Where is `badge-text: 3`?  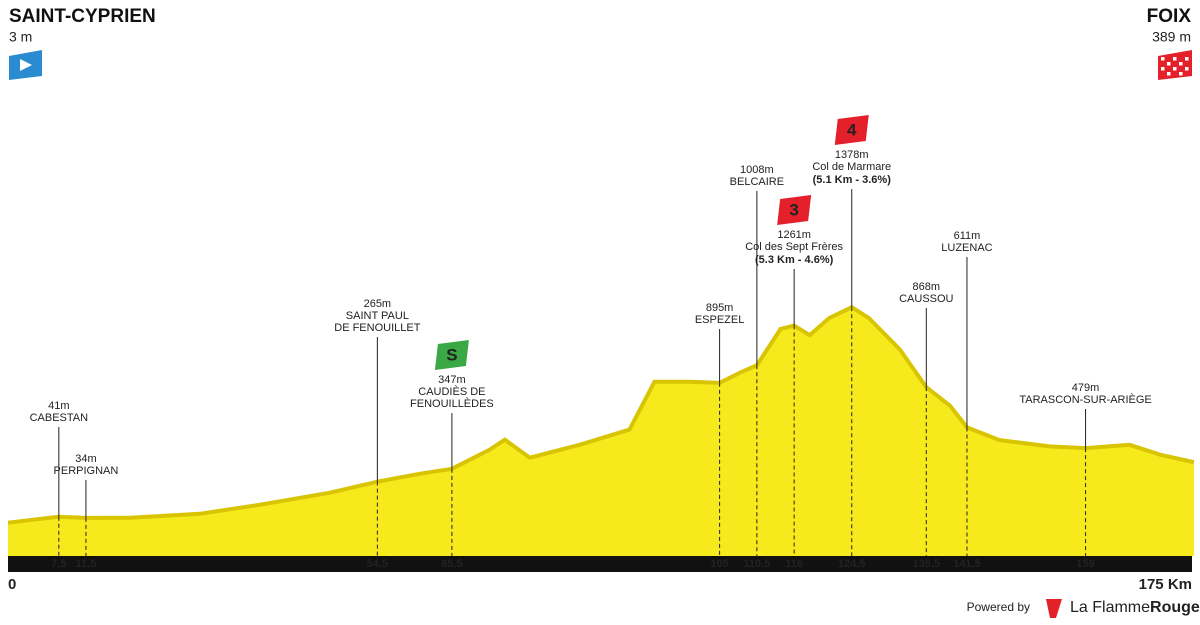
badge-text: 3 is located at coordinates (793, 209).